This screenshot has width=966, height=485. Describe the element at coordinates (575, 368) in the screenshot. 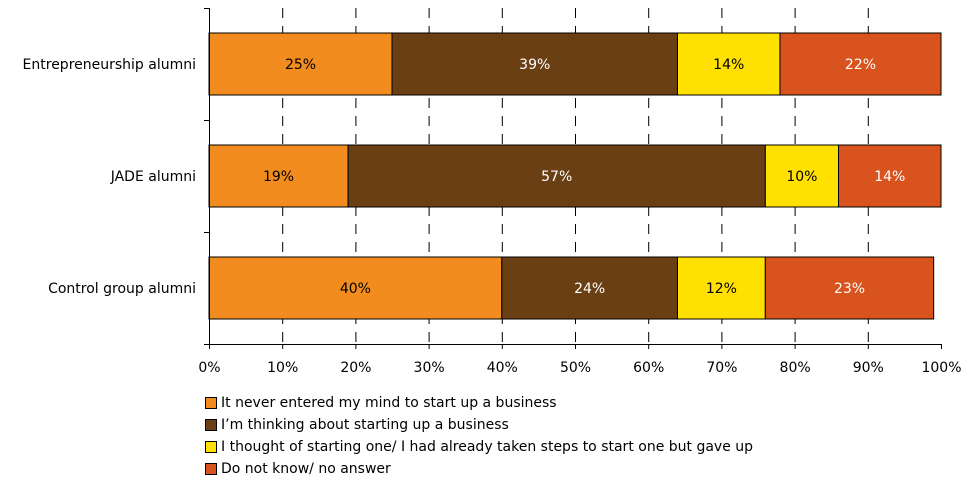

I see `x-tick-label: 50%` at that location.